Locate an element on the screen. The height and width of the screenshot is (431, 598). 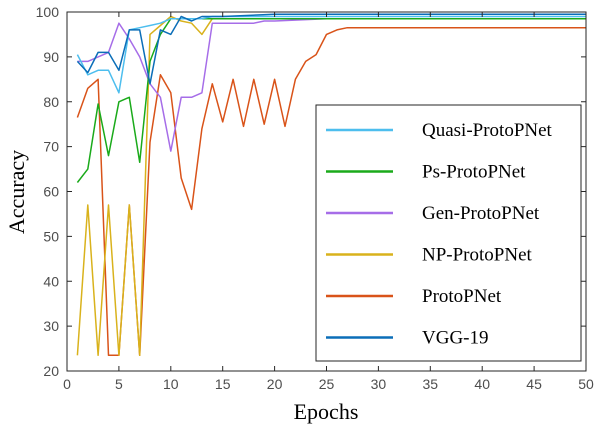
y-tick-label: 40 is located at coordinates (51, 281).